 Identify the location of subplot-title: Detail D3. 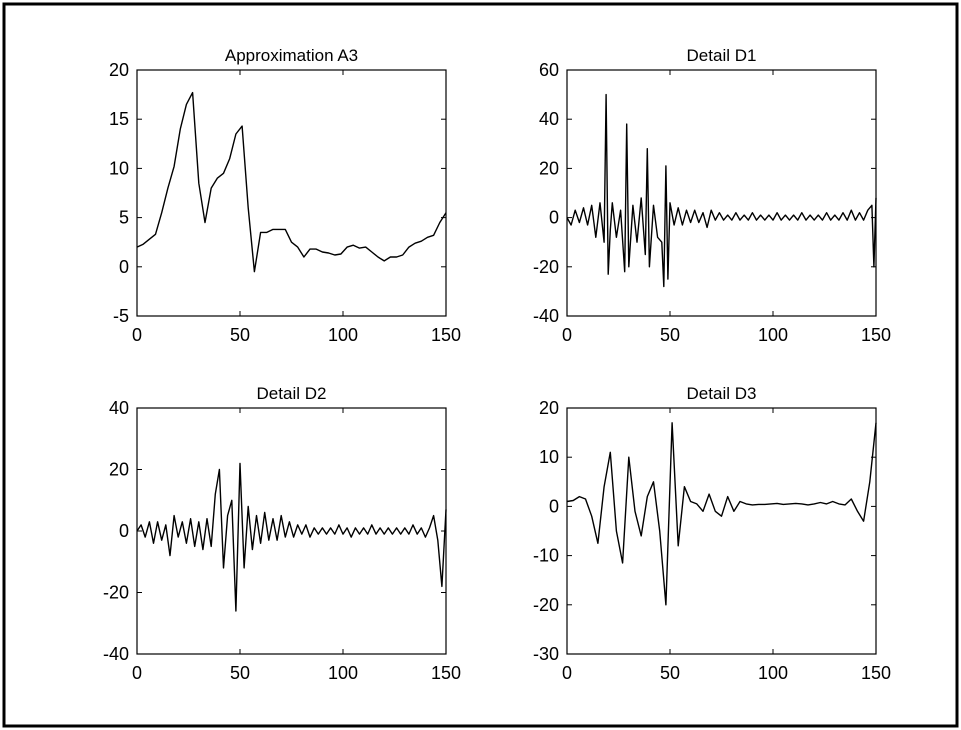
(722, 393).